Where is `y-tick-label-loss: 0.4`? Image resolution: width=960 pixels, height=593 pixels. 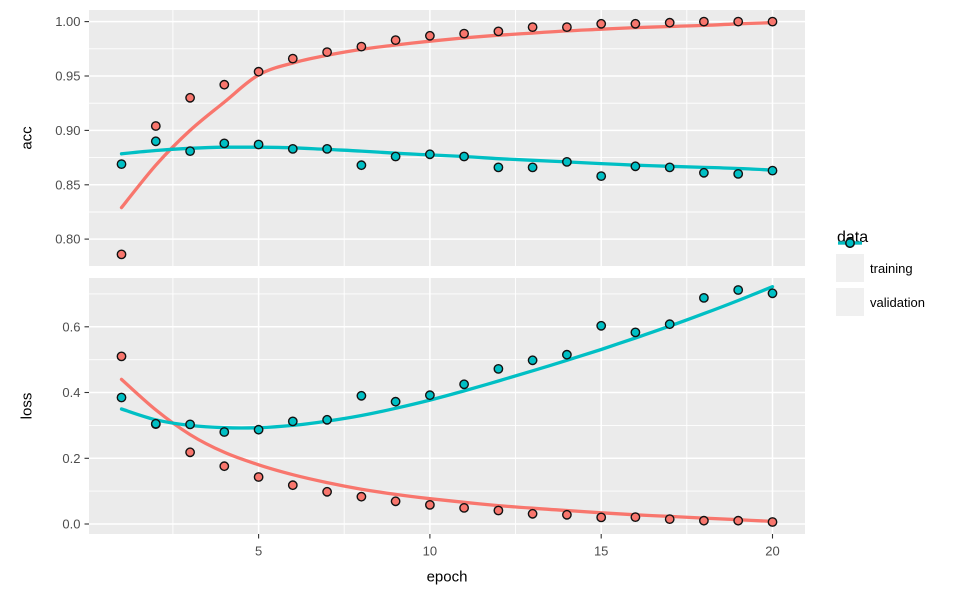
y-tick-label-loss: 0.4 is located at coordinates (71, 392).